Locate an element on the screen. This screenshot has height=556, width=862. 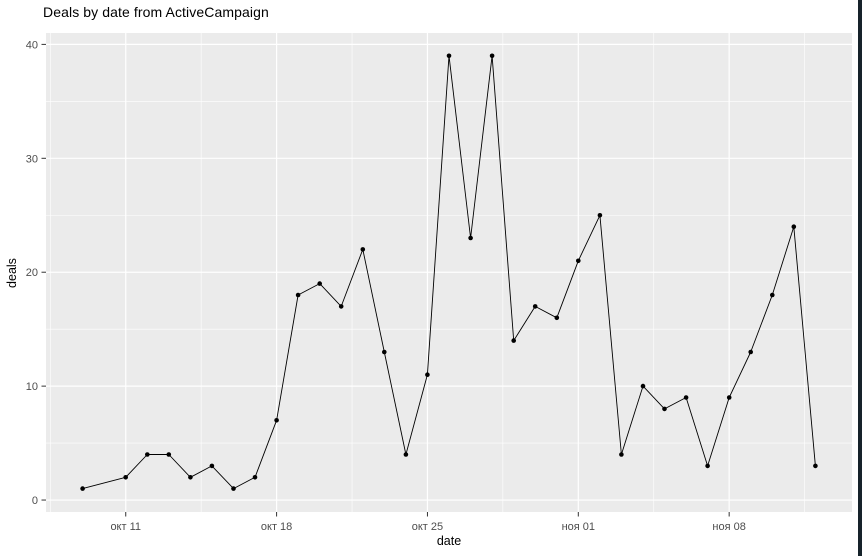
x-axis-title: date is located at coordinates (449, 541).